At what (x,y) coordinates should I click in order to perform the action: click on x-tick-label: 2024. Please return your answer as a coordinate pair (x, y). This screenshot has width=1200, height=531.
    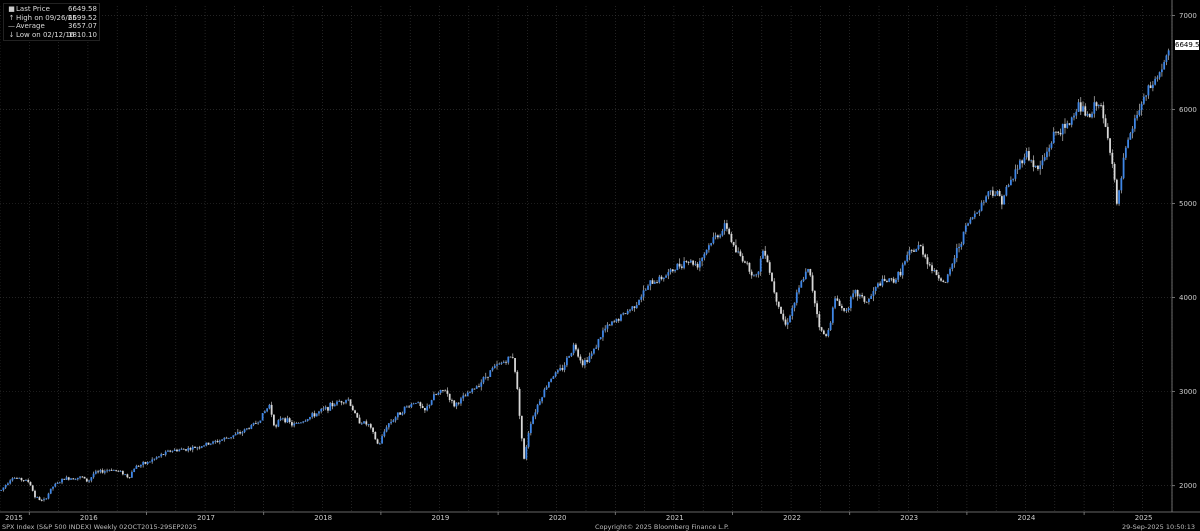
    Looking at the image, I should click on (1027, 518).